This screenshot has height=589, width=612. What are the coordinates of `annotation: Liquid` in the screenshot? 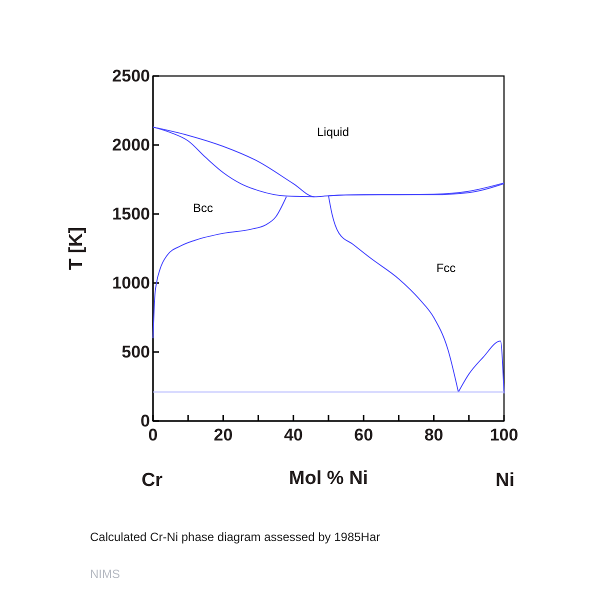 It's located at (333, 132).